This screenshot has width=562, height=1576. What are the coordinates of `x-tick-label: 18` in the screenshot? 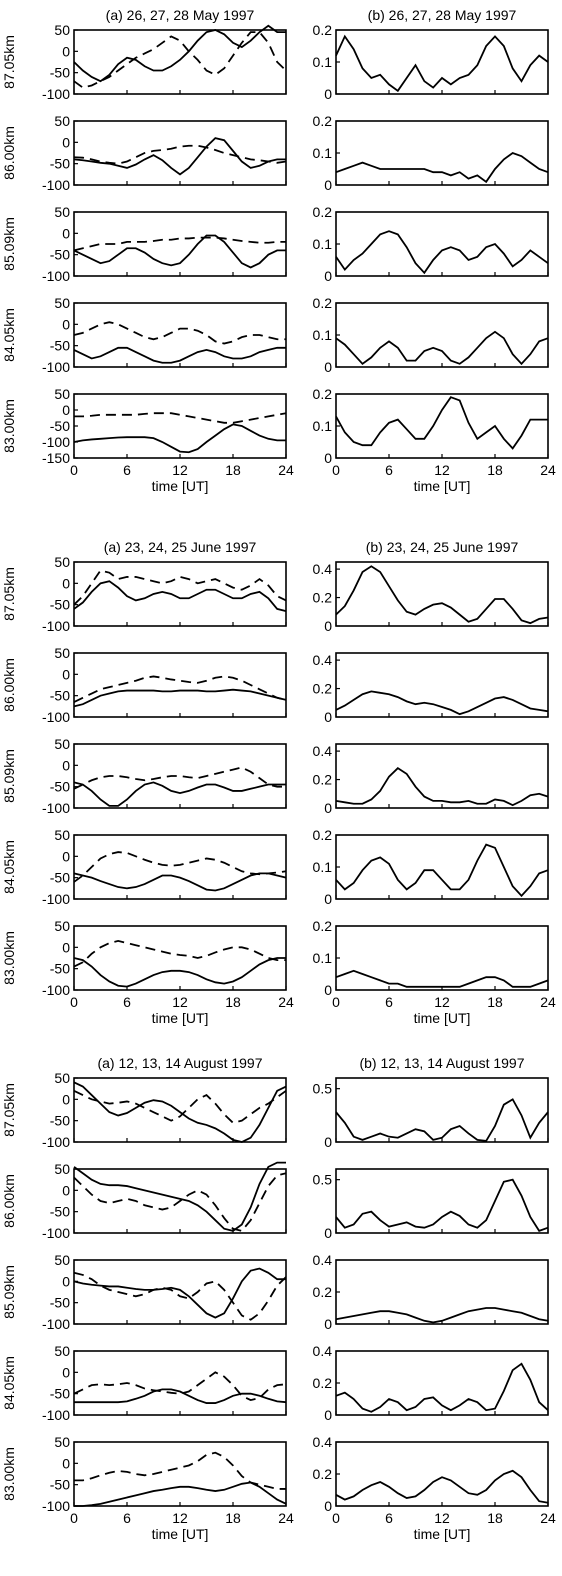 It's located at (233, 1002).